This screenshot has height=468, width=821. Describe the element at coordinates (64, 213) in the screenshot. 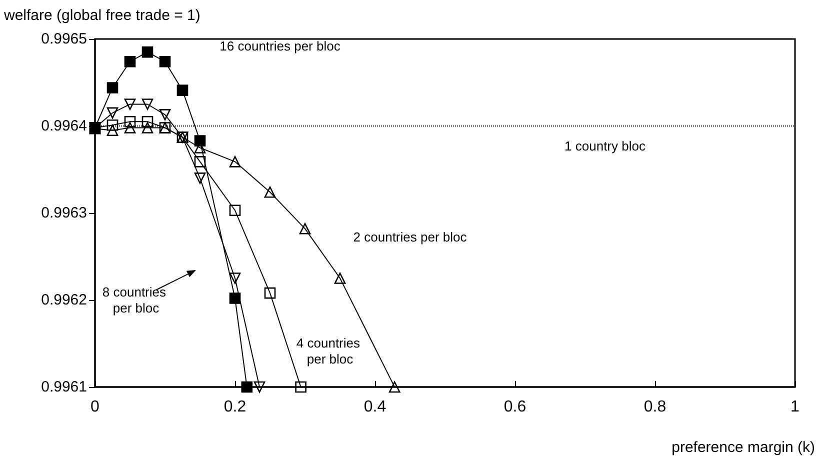

I see `y-tick-label: 0.9963` at that location.